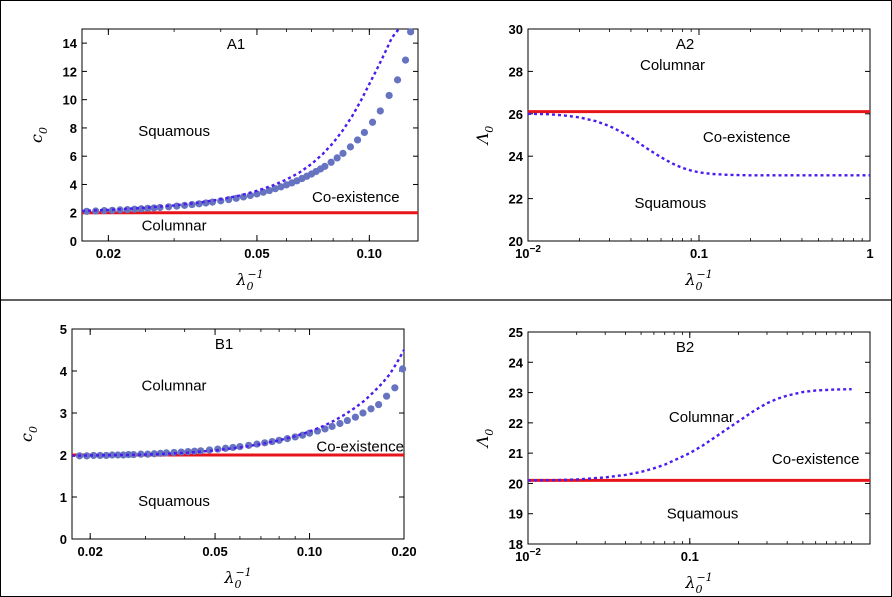 The height and width of the screenshot is (597, 892). I want to click on y-tick-label: 10, so click(70, 100).